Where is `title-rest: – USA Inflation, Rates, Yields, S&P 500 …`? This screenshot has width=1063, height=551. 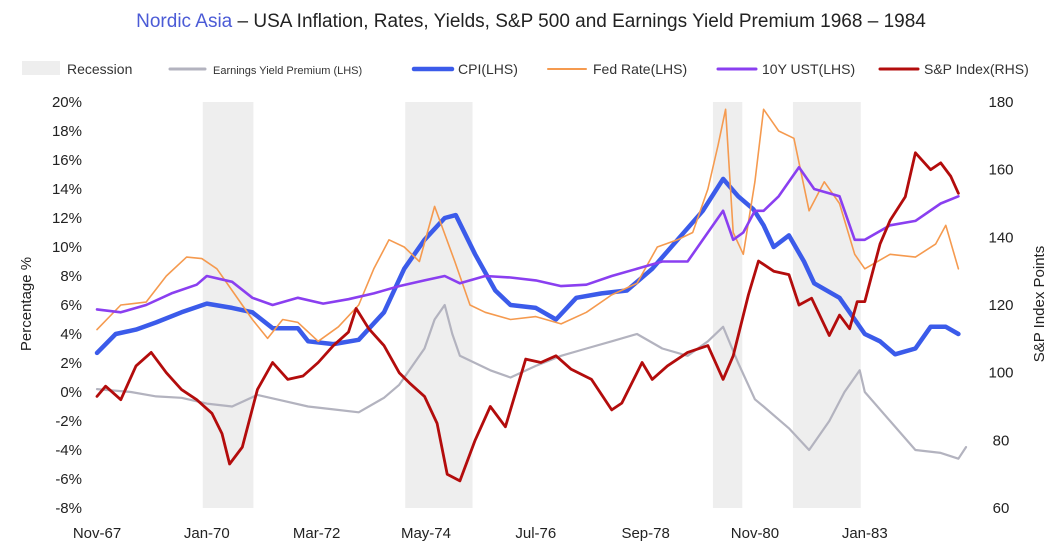
title-rest: – USA Inflation, Rates, Yields, S&P 500 … is located at coordinates (579, 21).